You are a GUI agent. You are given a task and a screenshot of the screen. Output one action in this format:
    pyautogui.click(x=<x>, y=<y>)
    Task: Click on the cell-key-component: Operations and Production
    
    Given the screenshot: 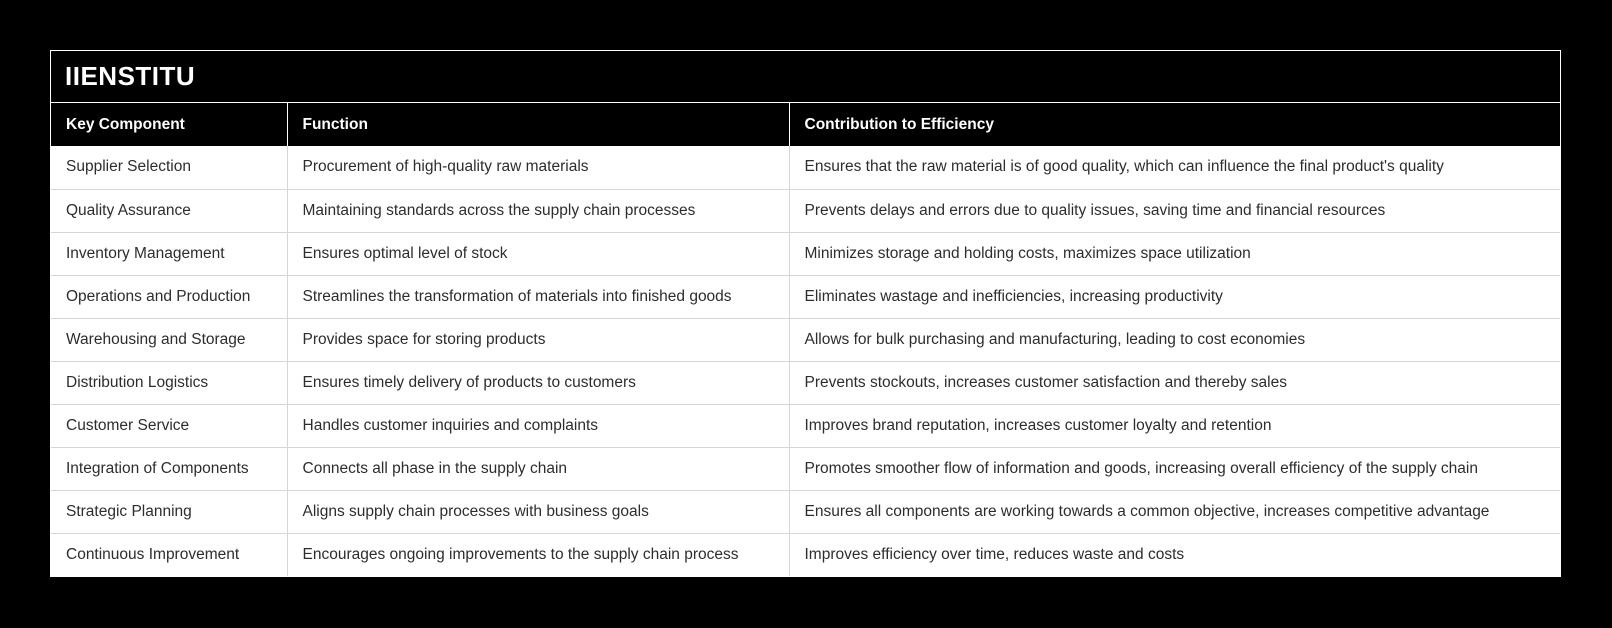 What is the action you would take?
    pyautogui.click(x=169, y=296)
    